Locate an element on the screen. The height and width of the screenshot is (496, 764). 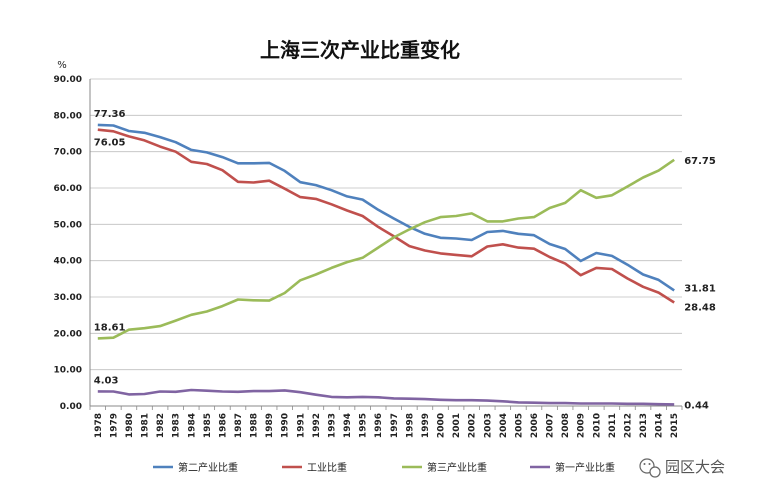
series-line is located at coordinates (386, 397).